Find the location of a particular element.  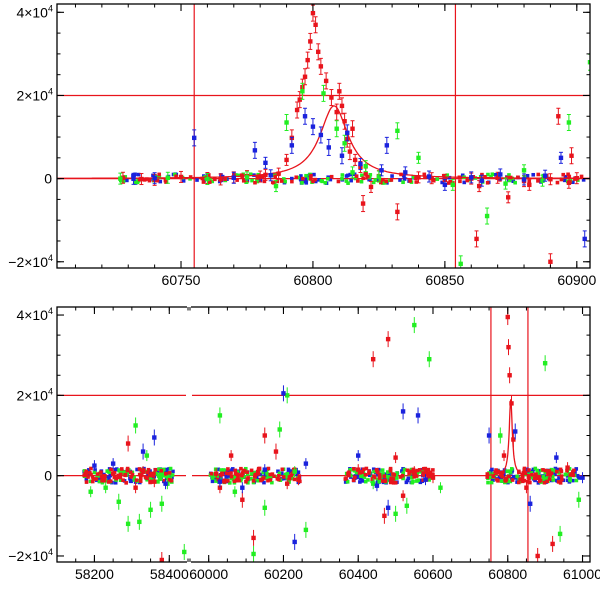

x-tick-label: 60200 is located at coordinates (283, 574).